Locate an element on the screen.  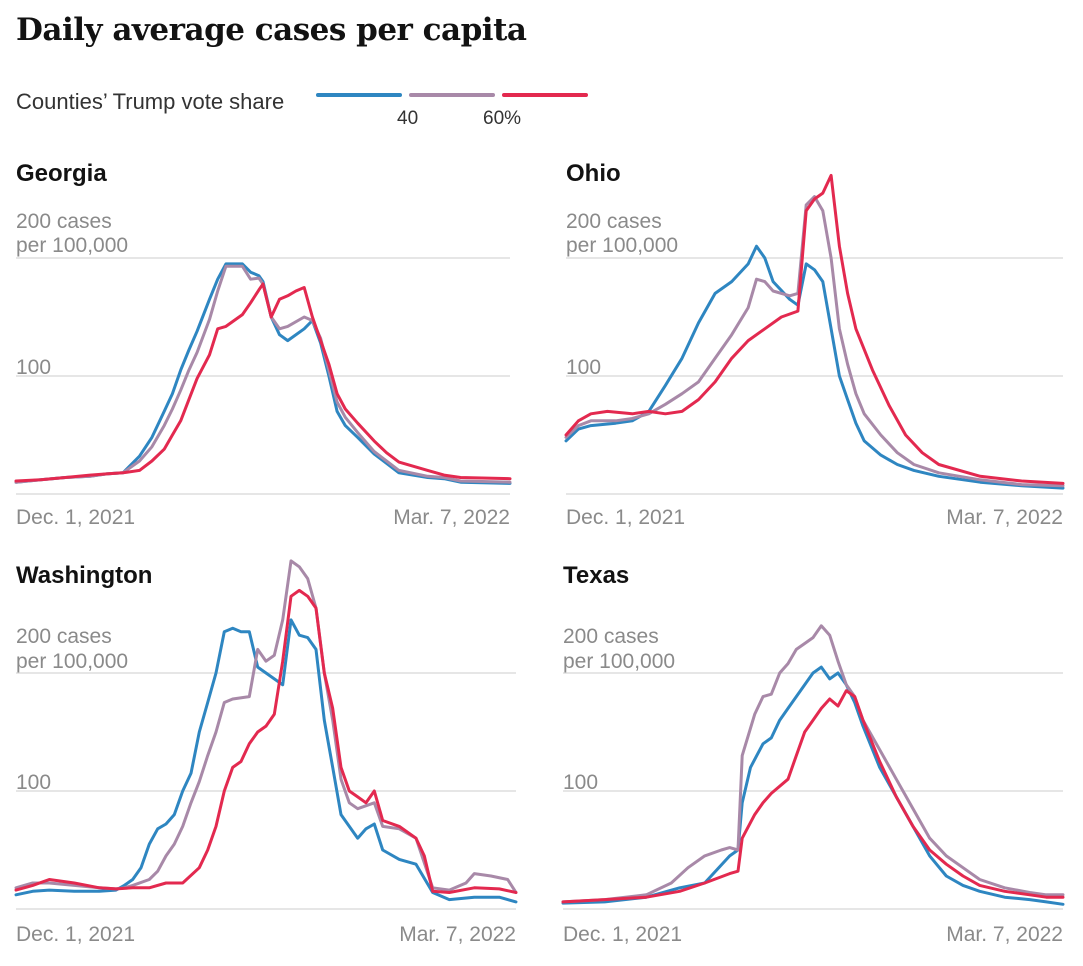
panel-title: Ohio is located at coordinates (593, 173).